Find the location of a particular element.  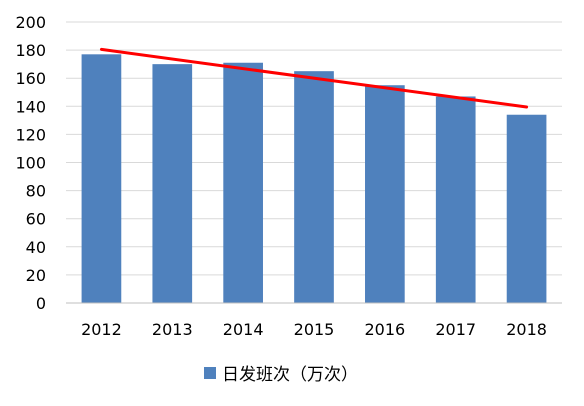

x-tick-label-2015: 2015 is located at coordinates (314, 329).